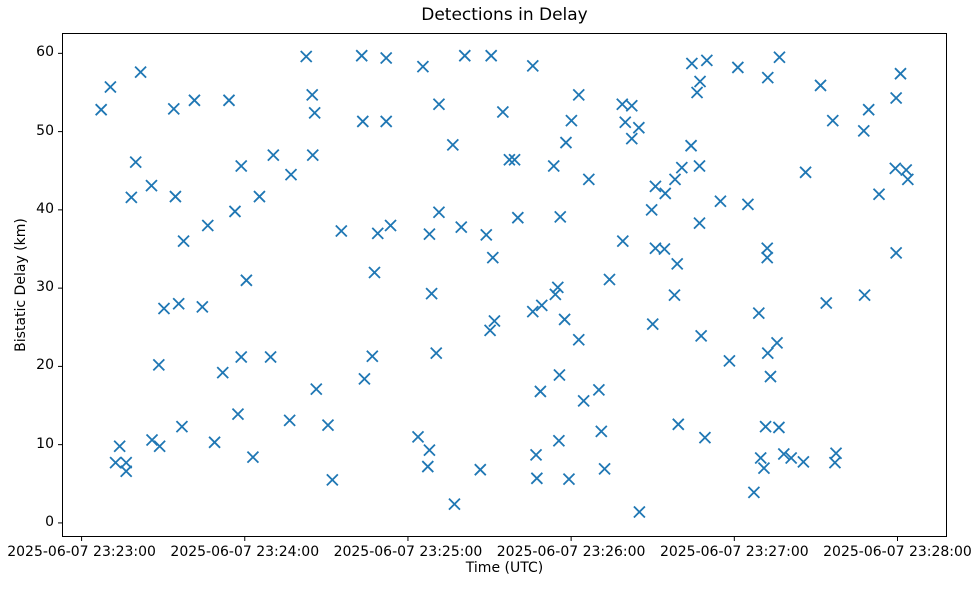  Describe the element at coordinates (45, 52) in the screenshot. I see `y-tick-label: 60` at that location.